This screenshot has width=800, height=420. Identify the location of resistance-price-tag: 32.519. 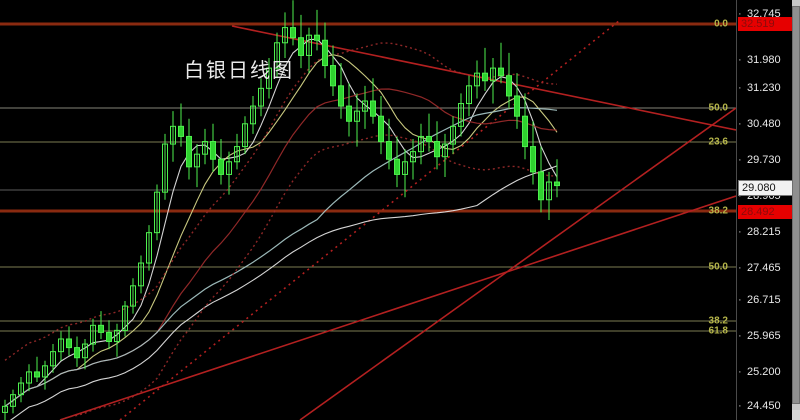
(767, 24).